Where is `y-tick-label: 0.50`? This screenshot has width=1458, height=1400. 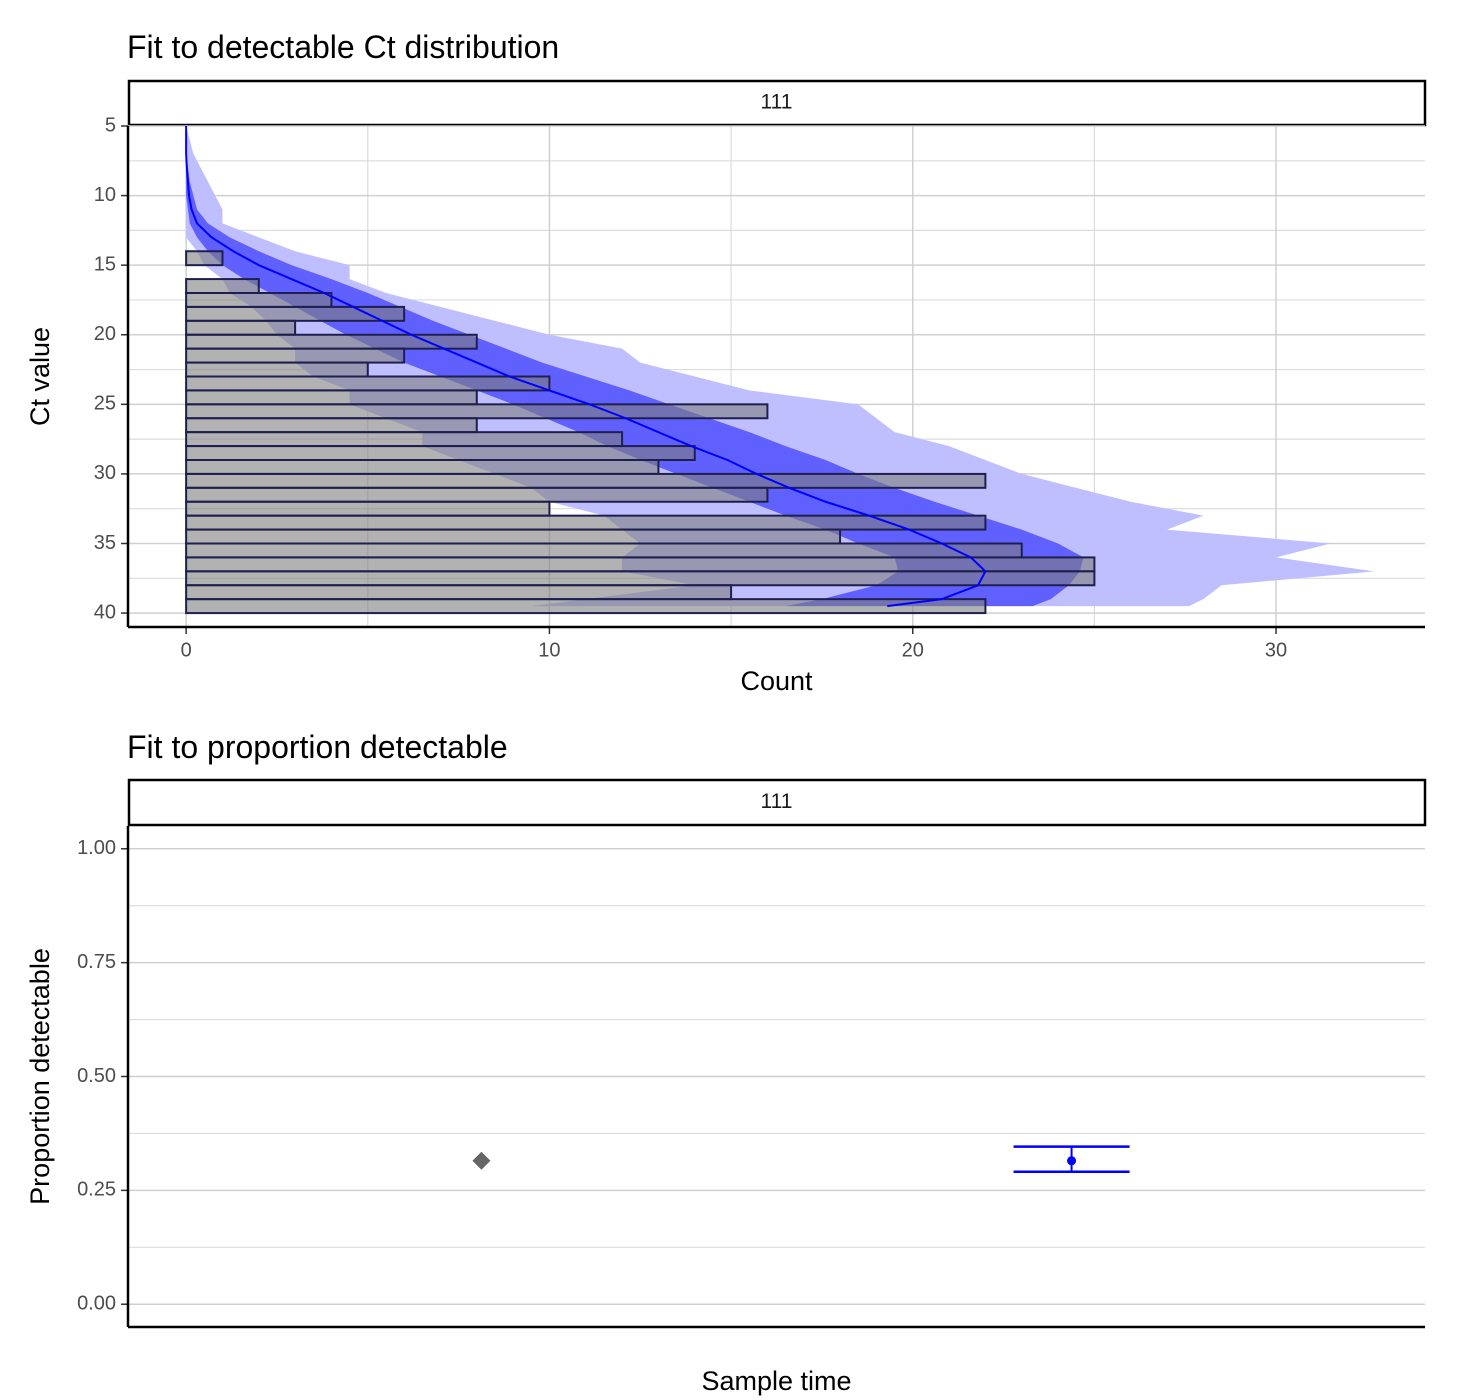 y-tick-label: 0.50 is located at coordinates (96, 1076).